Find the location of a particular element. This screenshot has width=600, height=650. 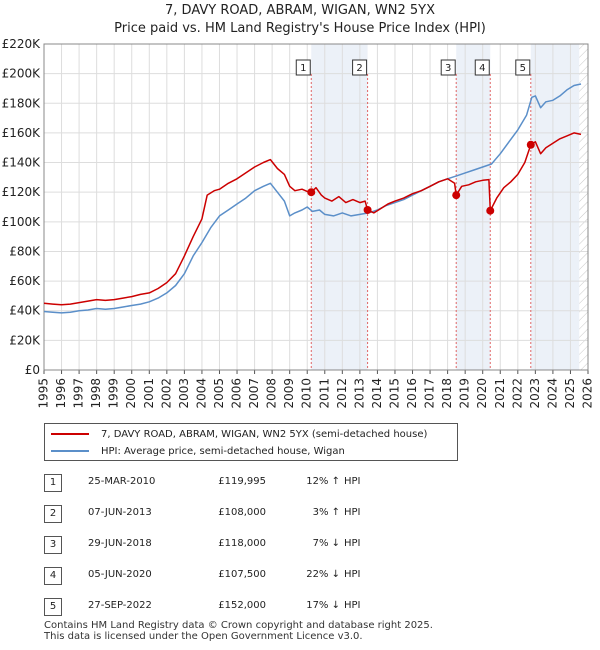

x-tick-label: 2010 is located at coordinates (307, 393).